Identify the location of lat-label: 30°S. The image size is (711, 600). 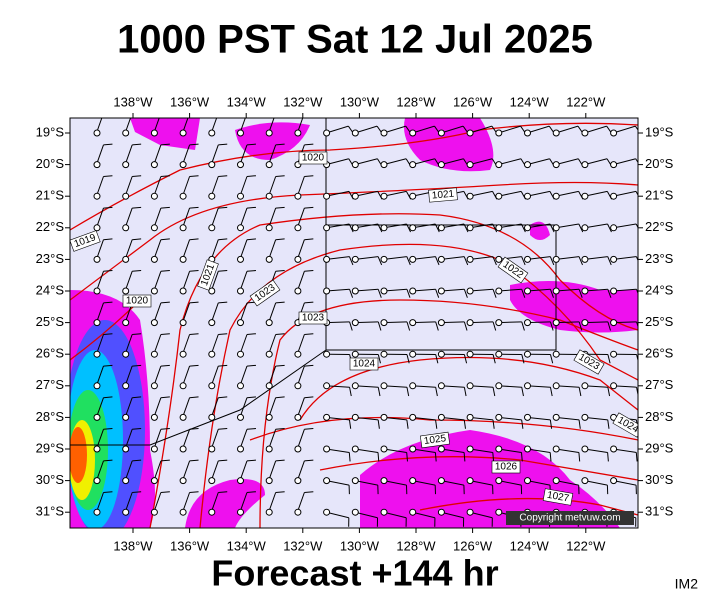
(659, 479).